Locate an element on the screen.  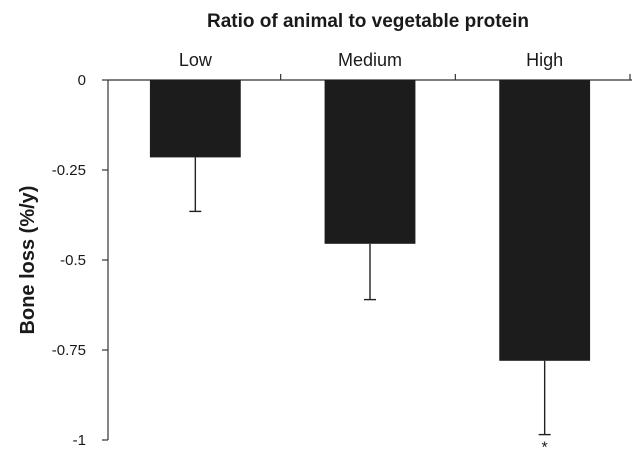
y-tick-label: -1 is located at coordinates (79, 440).